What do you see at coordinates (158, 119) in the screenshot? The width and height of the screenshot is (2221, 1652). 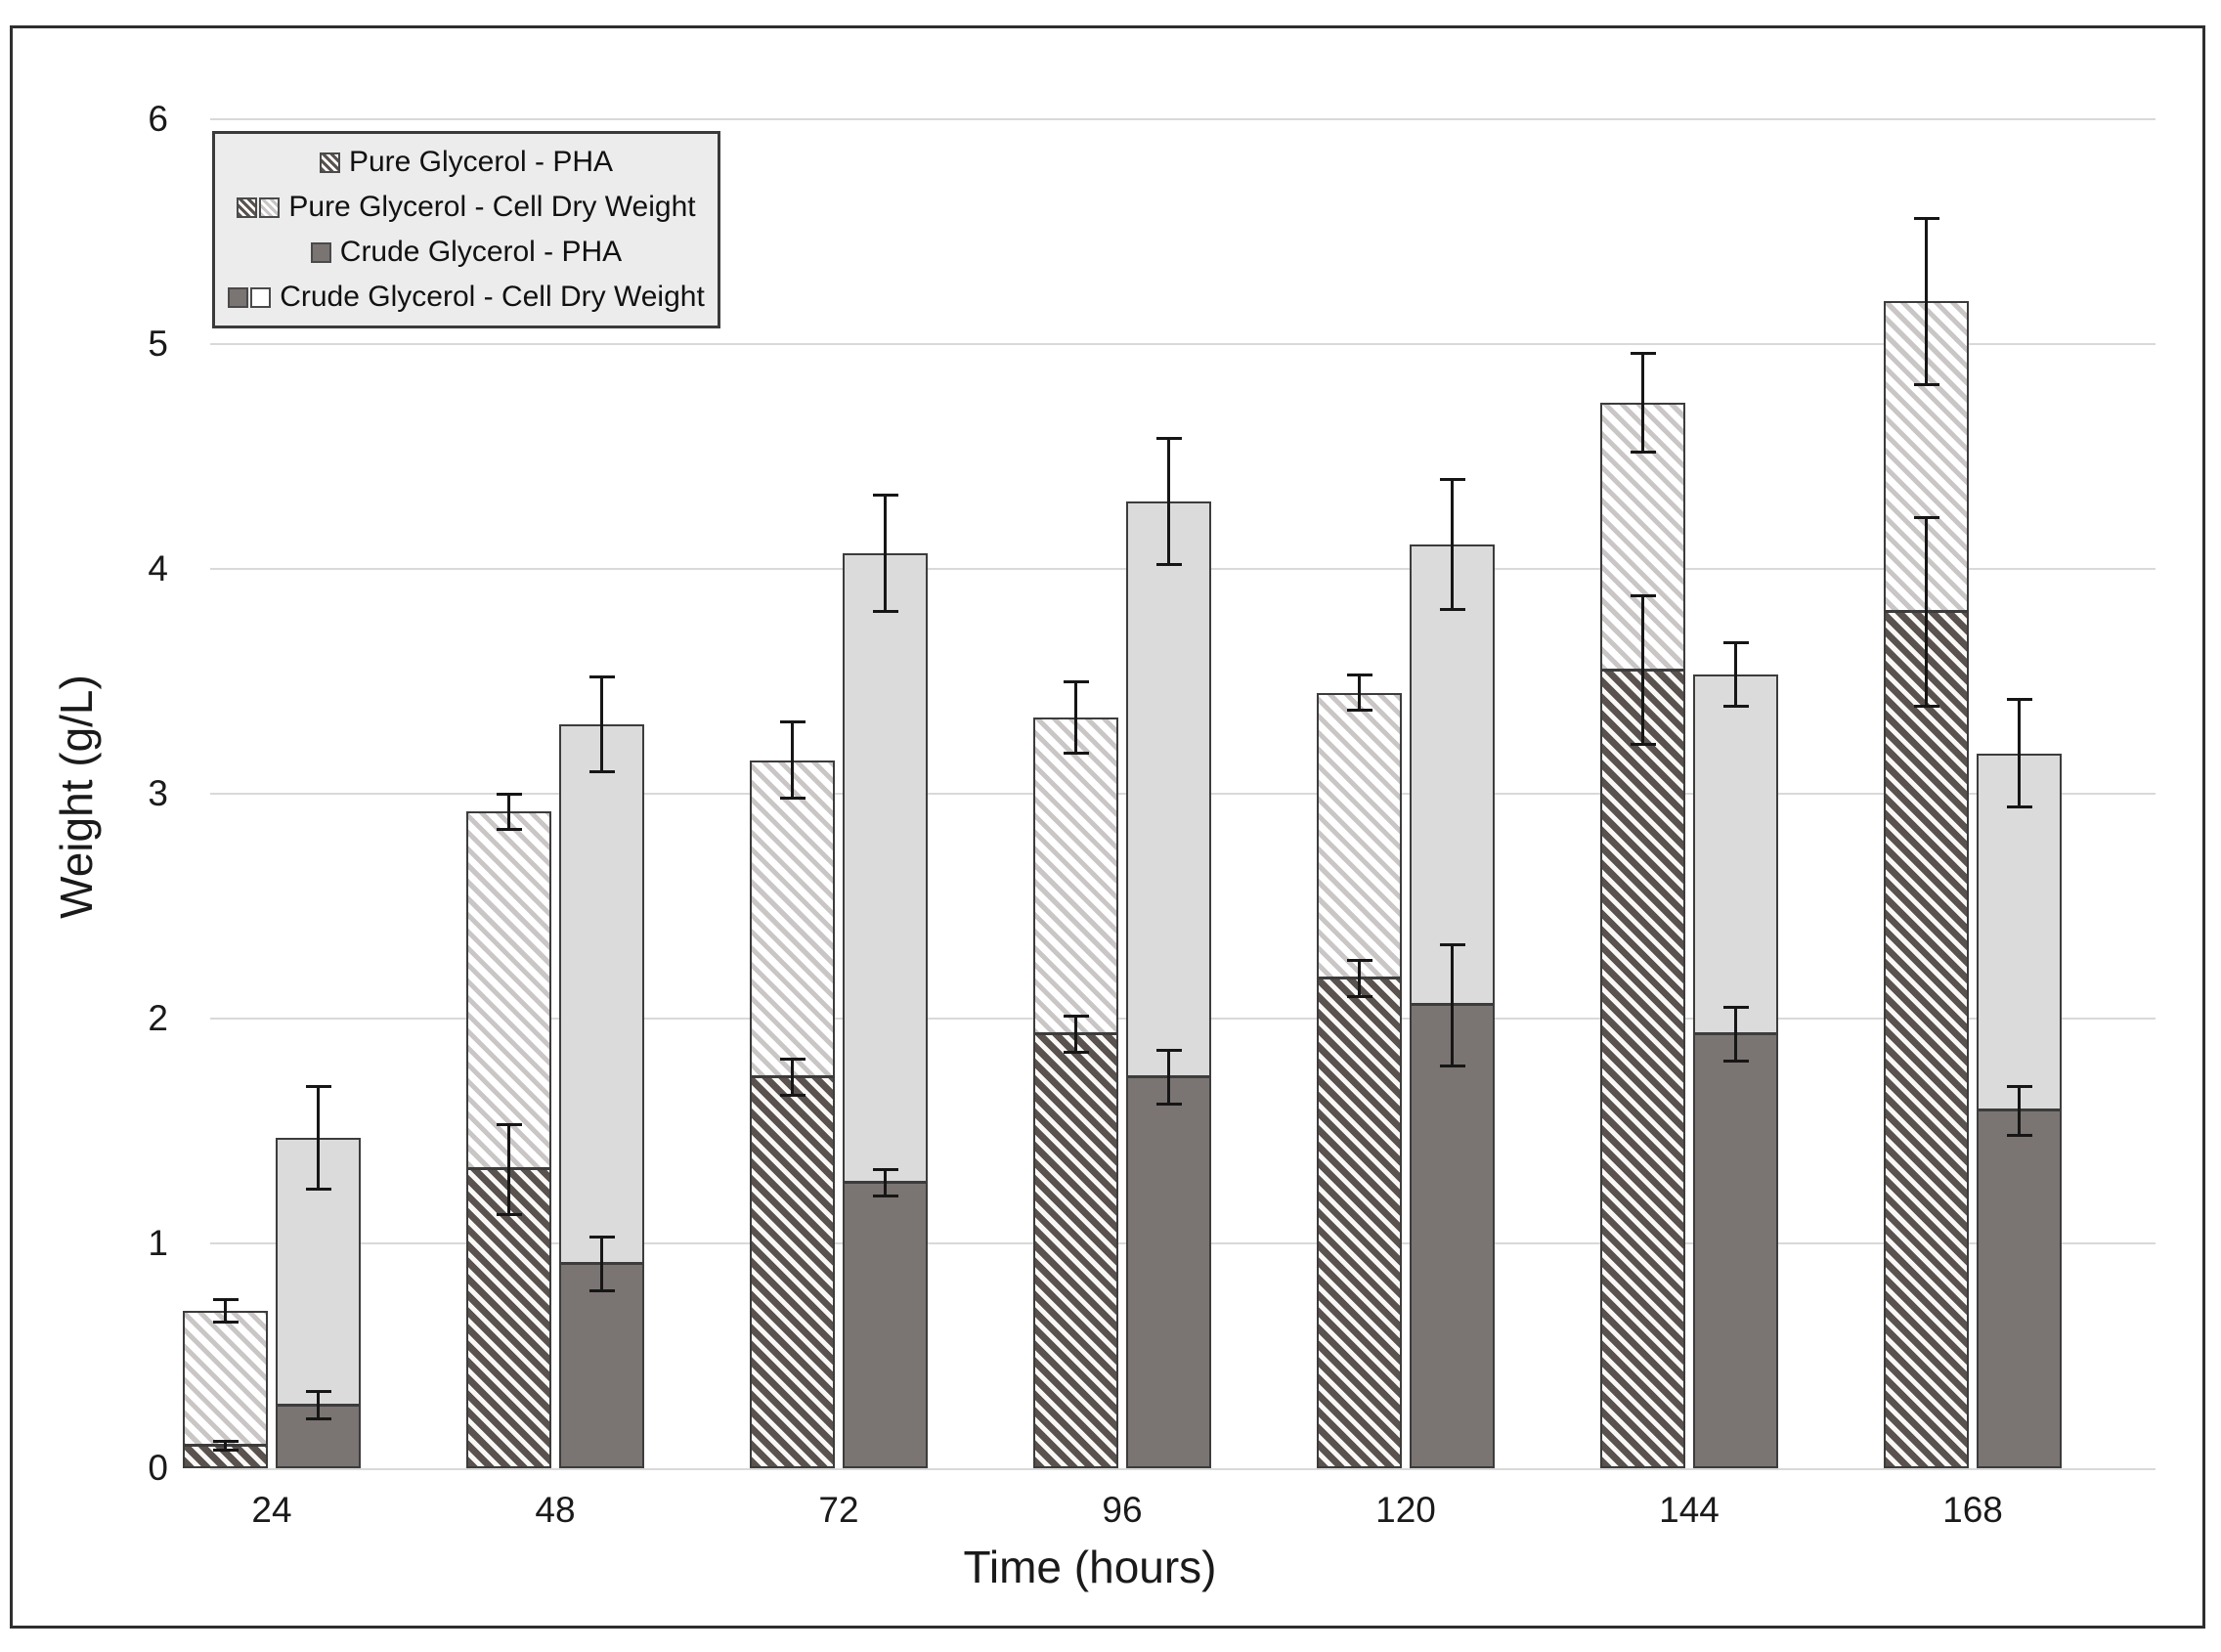 I see `y-tick-6: 6` at bounding box center [158, 119].